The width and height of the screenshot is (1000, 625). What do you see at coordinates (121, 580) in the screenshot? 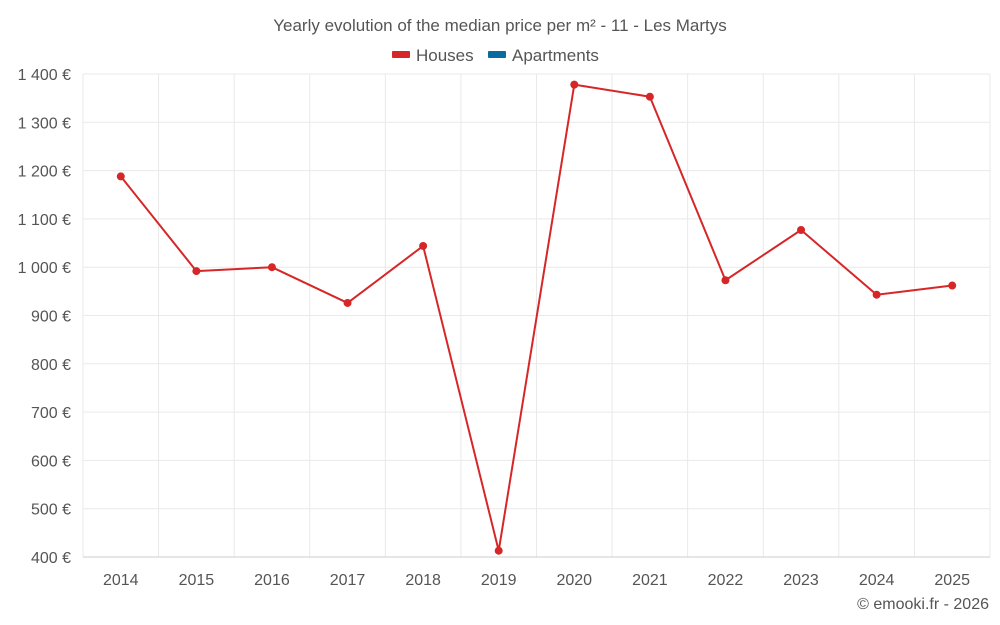
I see `x-tick-label: 2014` at bounding box center [121, 580].